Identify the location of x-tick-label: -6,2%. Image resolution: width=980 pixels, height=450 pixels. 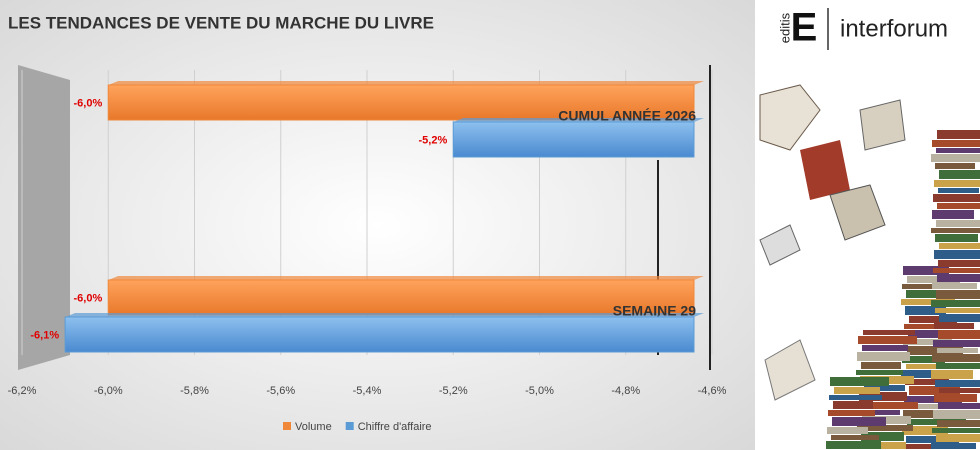
(22, 391).